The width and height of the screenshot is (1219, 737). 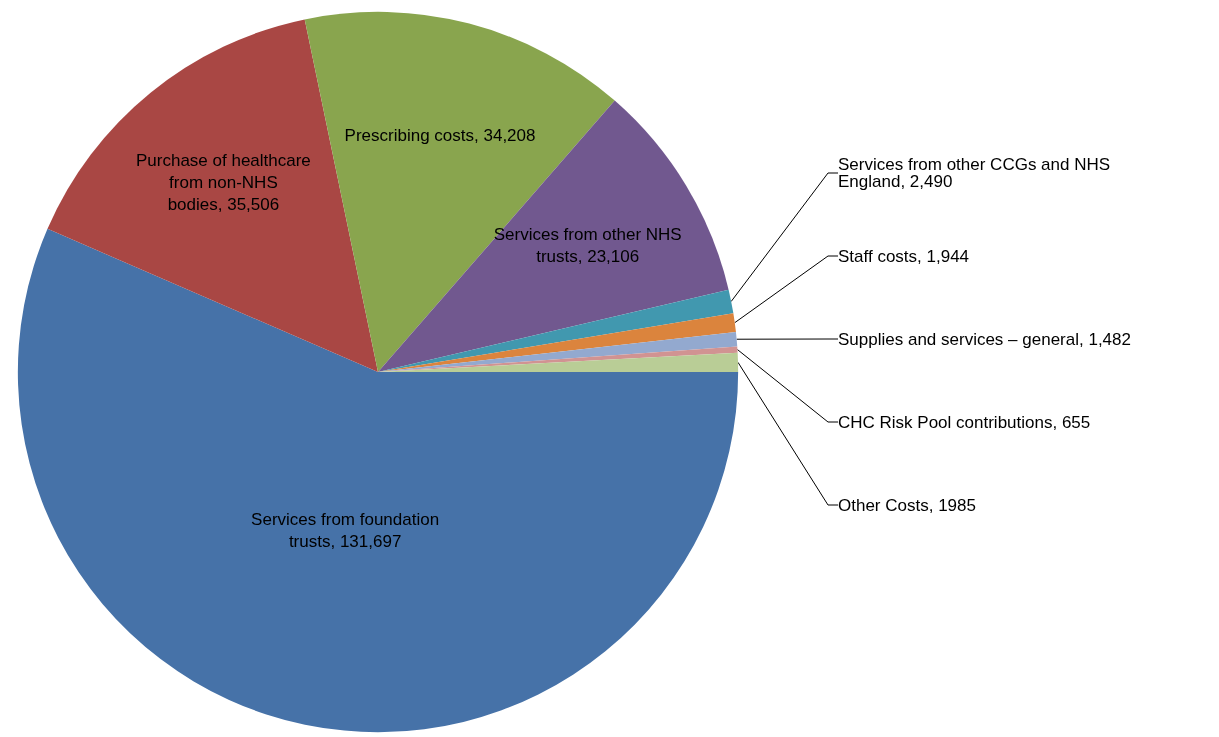 I want to click on slice-label: Prescribing costs, 34,208, so click(x=440, y=135).